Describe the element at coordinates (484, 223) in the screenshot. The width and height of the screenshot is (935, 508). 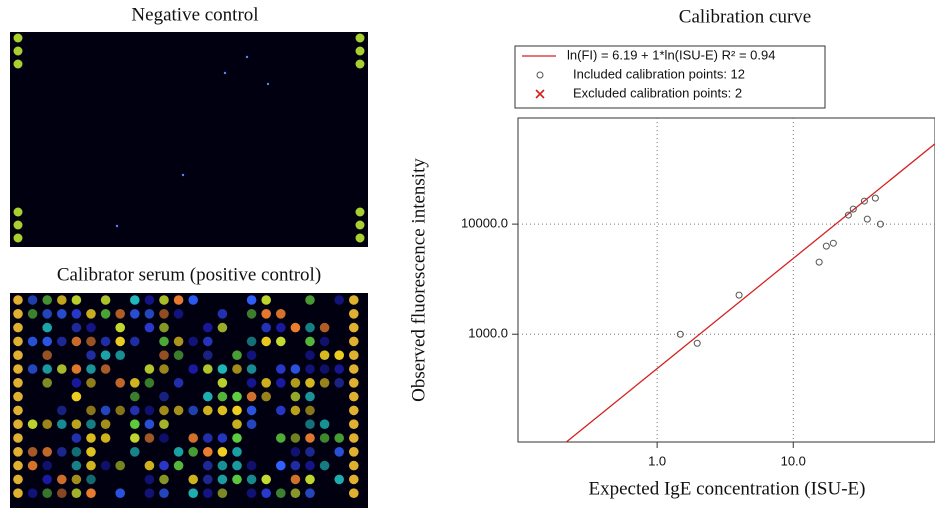
I see `y-tick-label: 10000.0` at that location.